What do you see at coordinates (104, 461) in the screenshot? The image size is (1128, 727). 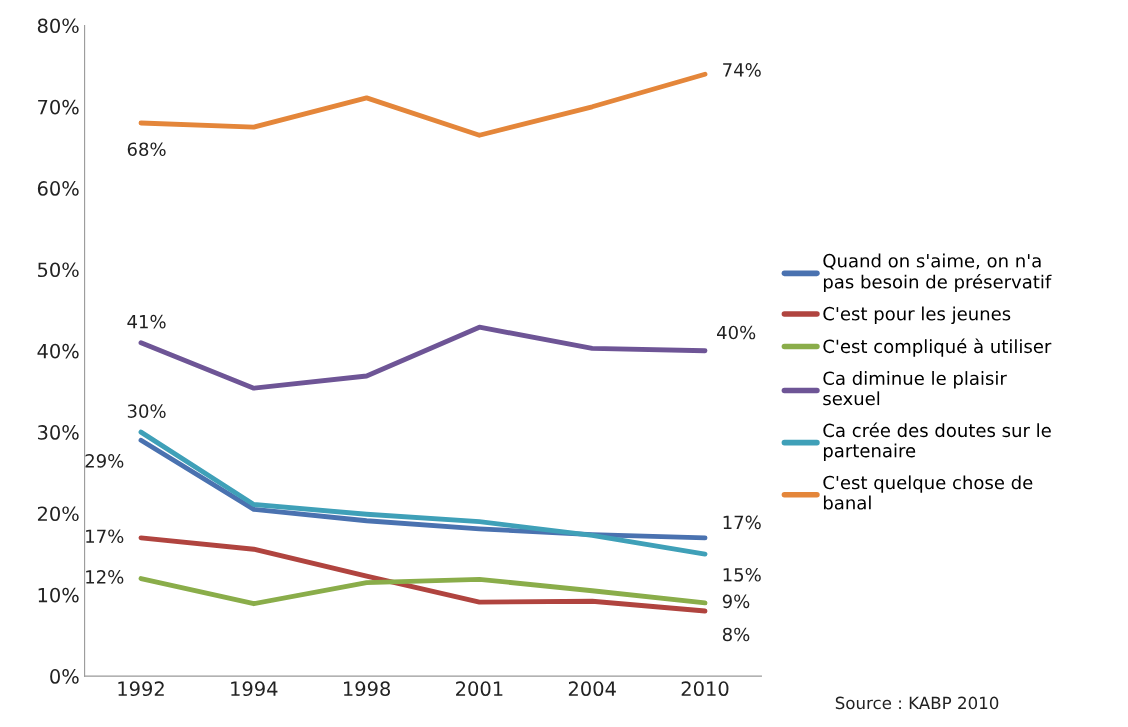 I see `data-label: 29%` at bounding box center [104, 461].